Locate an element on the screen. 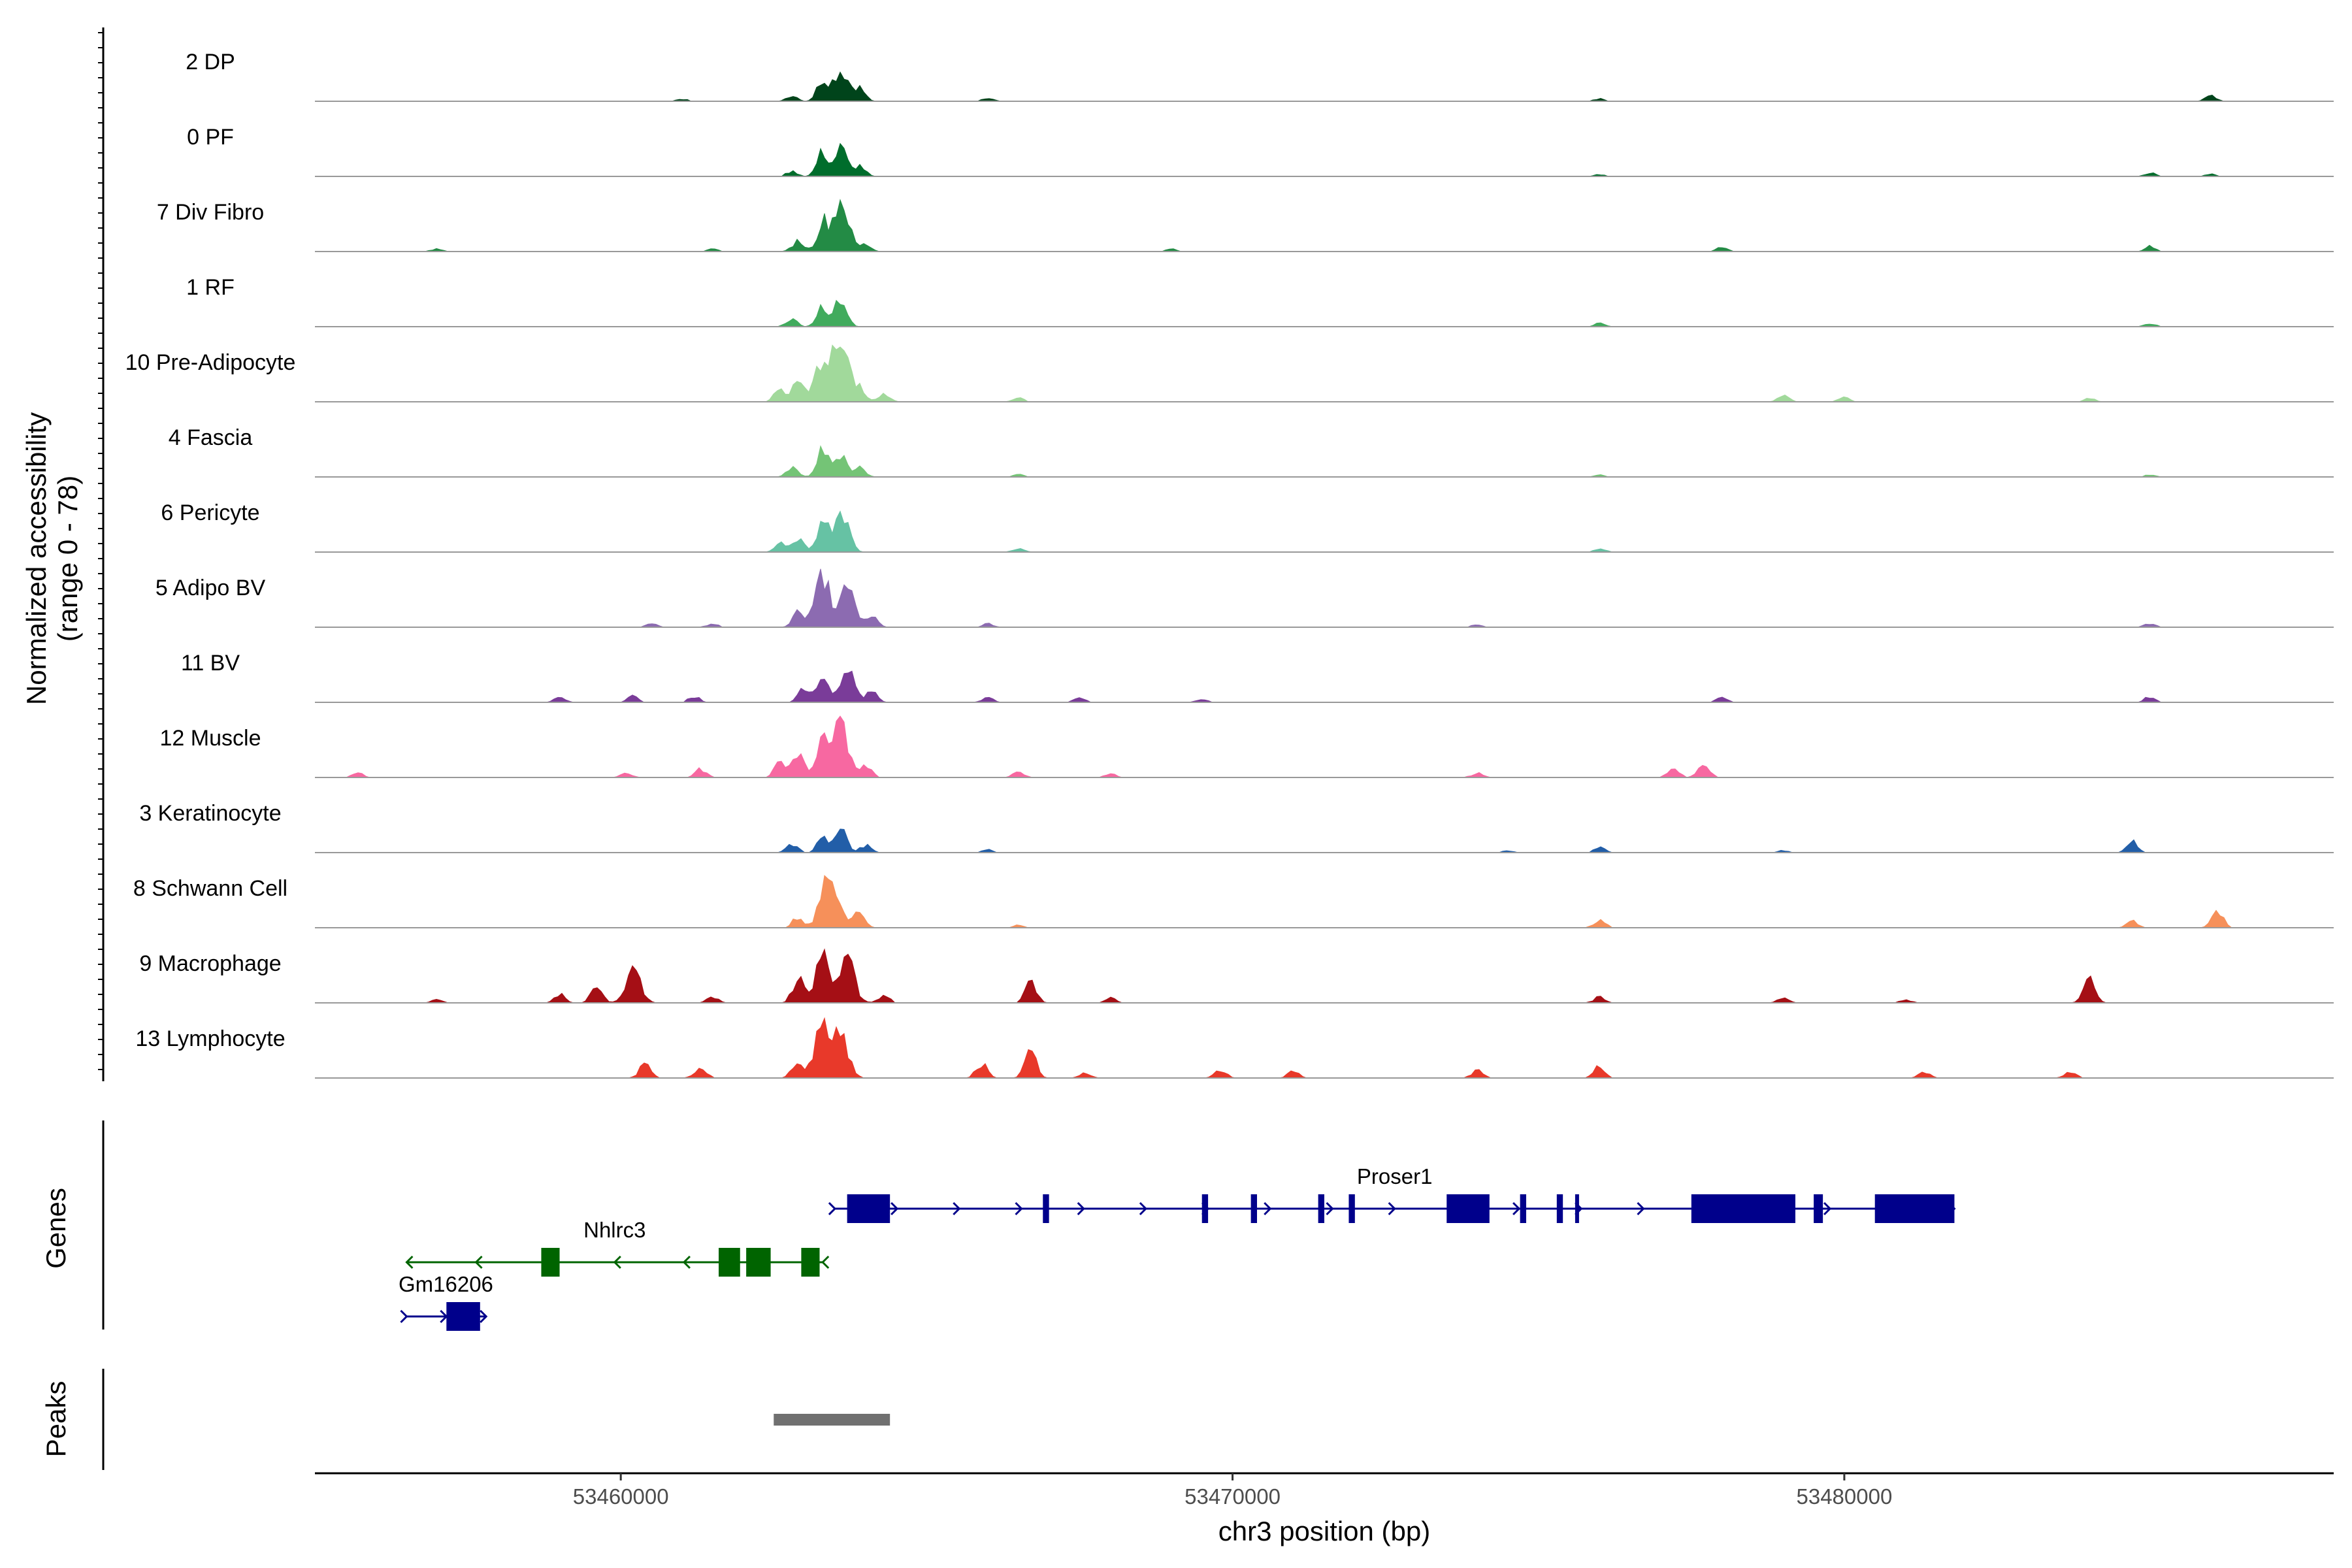 Image resolution: width=2352 pixels, height=1568 pixels. track-signal-0-pf is located at coordinates (1324, 159).